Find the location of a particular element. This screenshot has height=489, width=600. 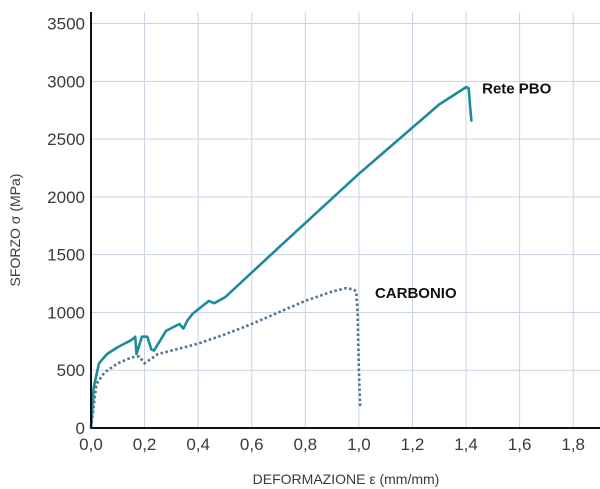

x-tick-label: 0,4 is located at coordinates (198, 444).